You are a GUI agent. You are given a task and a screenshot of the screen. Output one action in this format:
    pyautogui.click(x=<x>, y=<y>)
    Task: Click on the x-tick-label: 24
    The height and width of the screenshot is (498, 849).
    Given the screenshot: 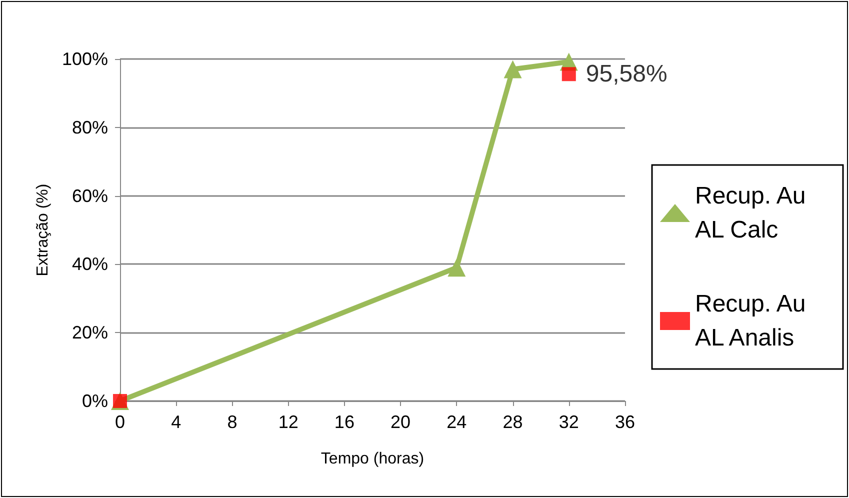 What is the action you would take?
    pyautogui.click(x=456, y=422)
    